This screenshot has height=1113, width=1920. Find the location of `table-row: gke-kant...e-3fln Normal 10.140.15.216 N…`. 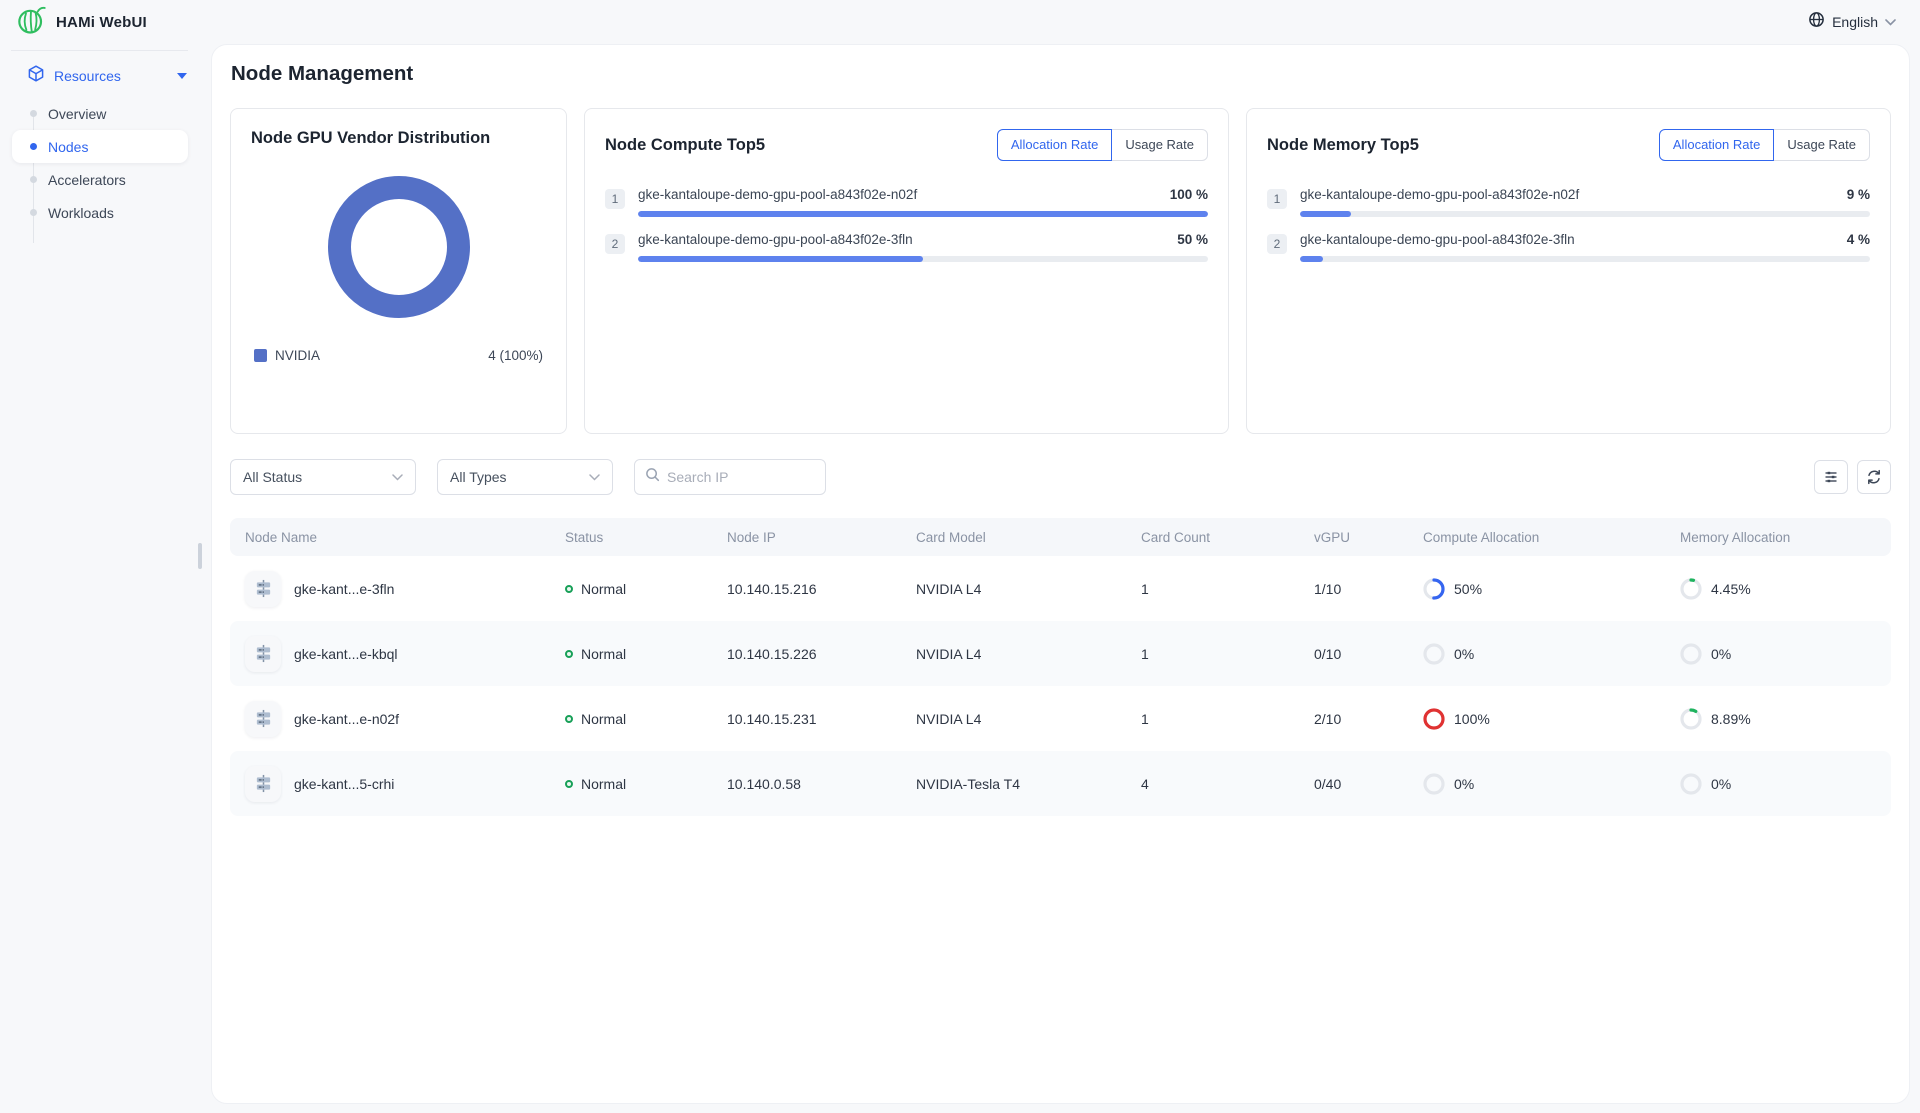

table-row: gke-kant...e-3fln Normal 10.140.15.216 N… is located at coordinates (1060, 588).